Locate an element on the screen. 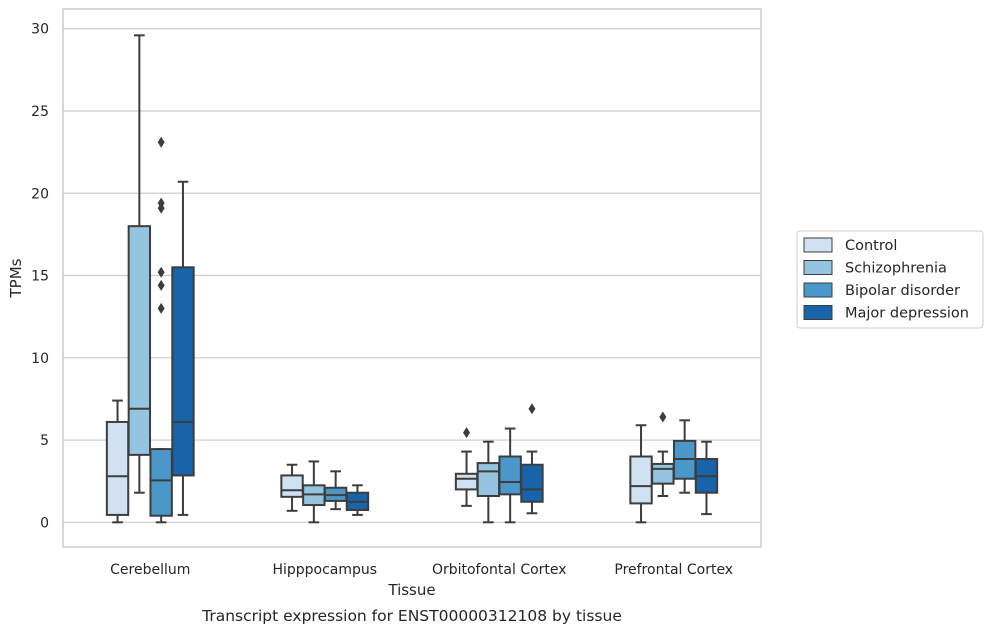 This screenshot has width=993, height=634. x-axis-label: Tissue is located at coordinates (411, 590).